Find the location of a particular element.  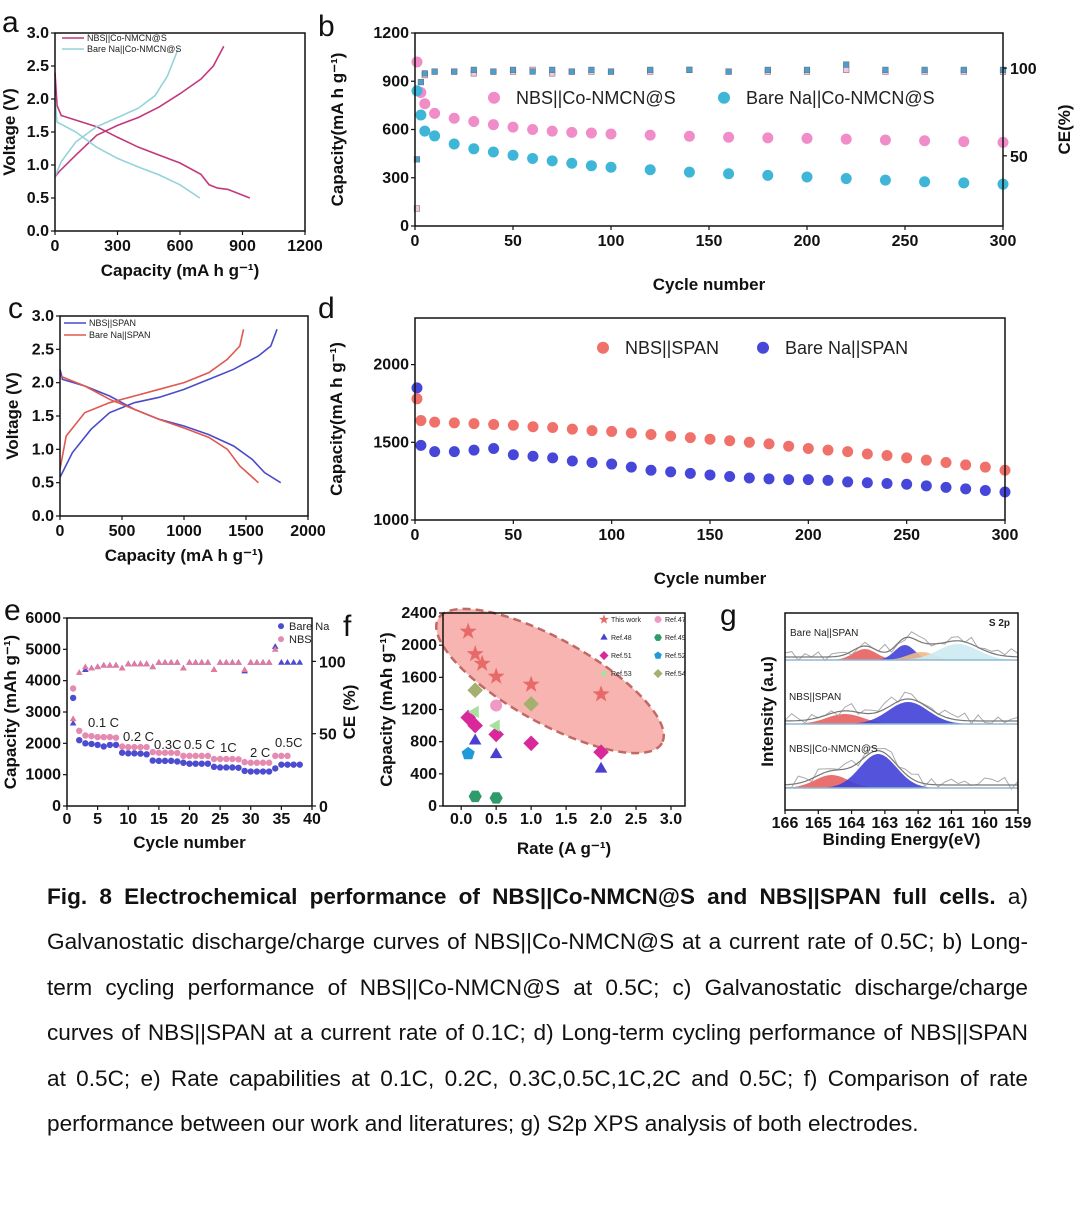

legend-item: This work is located at coordinates (620, 619).